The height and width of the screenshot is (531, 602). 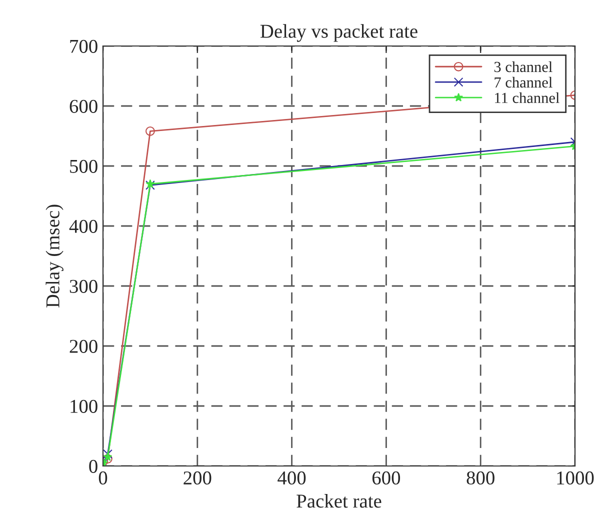 What do you see at coordinates (84, 46) in the screenshot?
I see `y-tick-label: 700` at bounding box center [84, 46].